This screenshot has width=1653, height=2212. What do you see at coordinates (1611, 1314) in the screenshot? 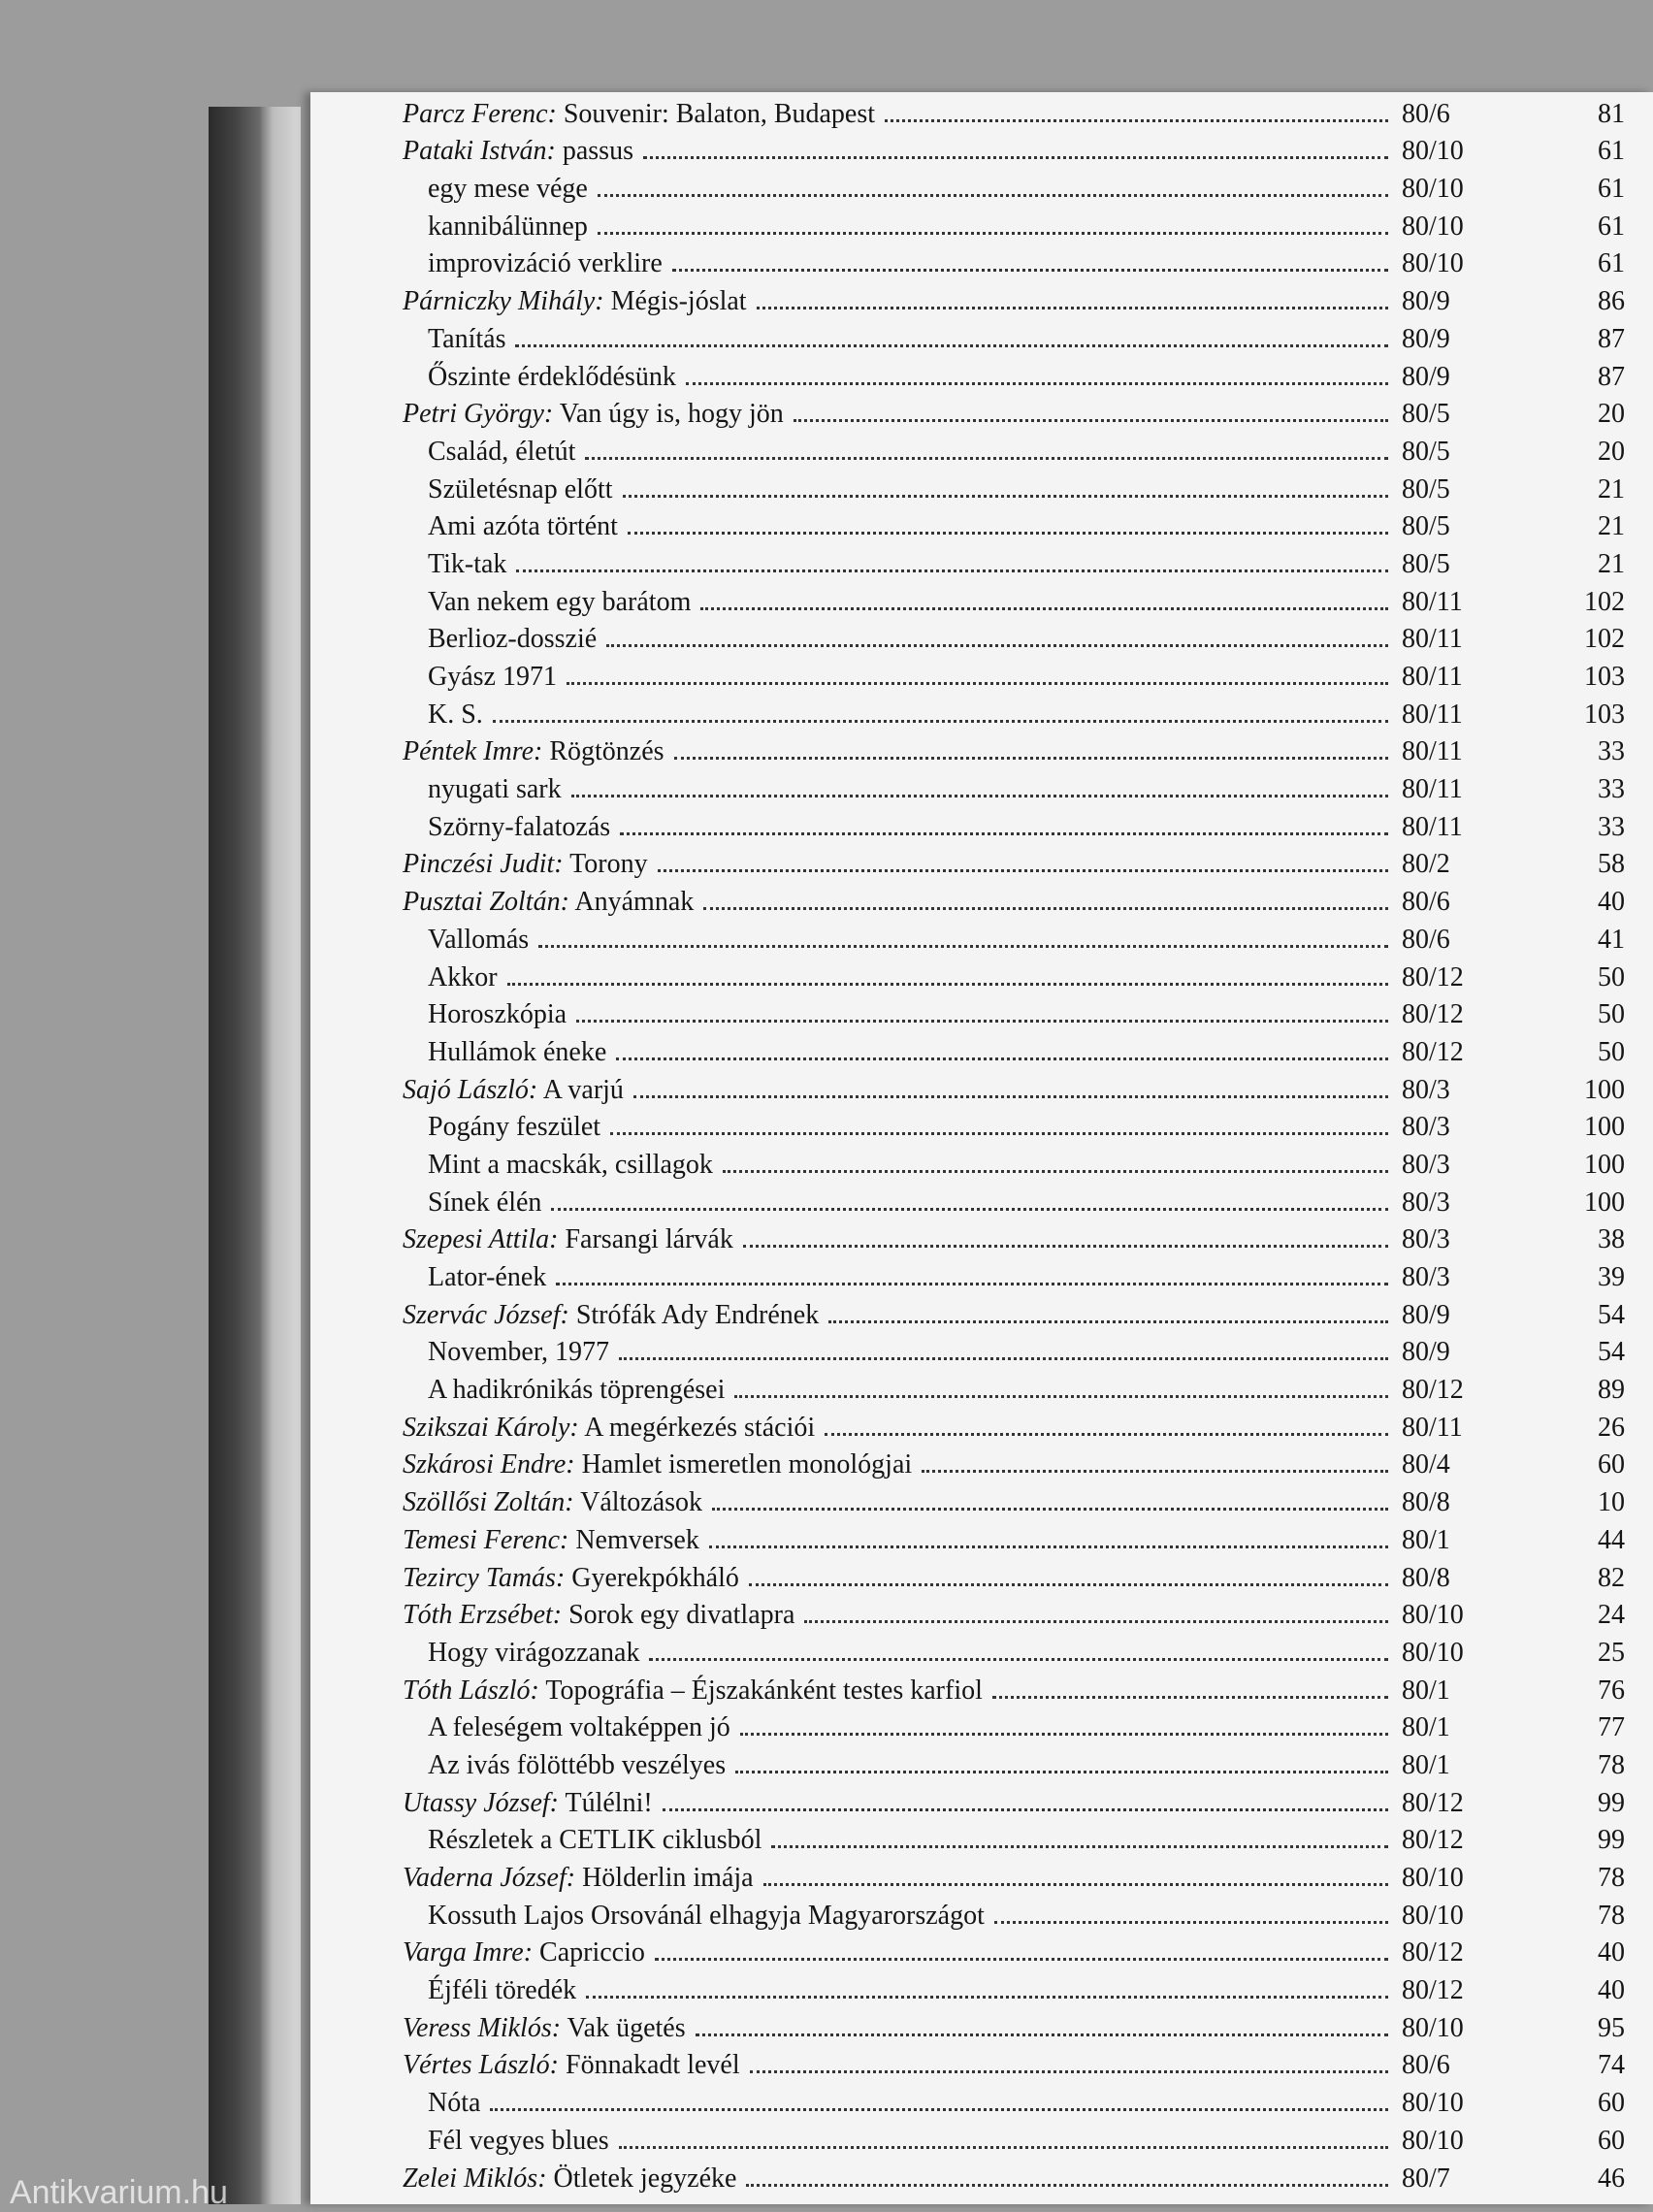
I see `page-number: 54` at bounding box center [1611, 1314].